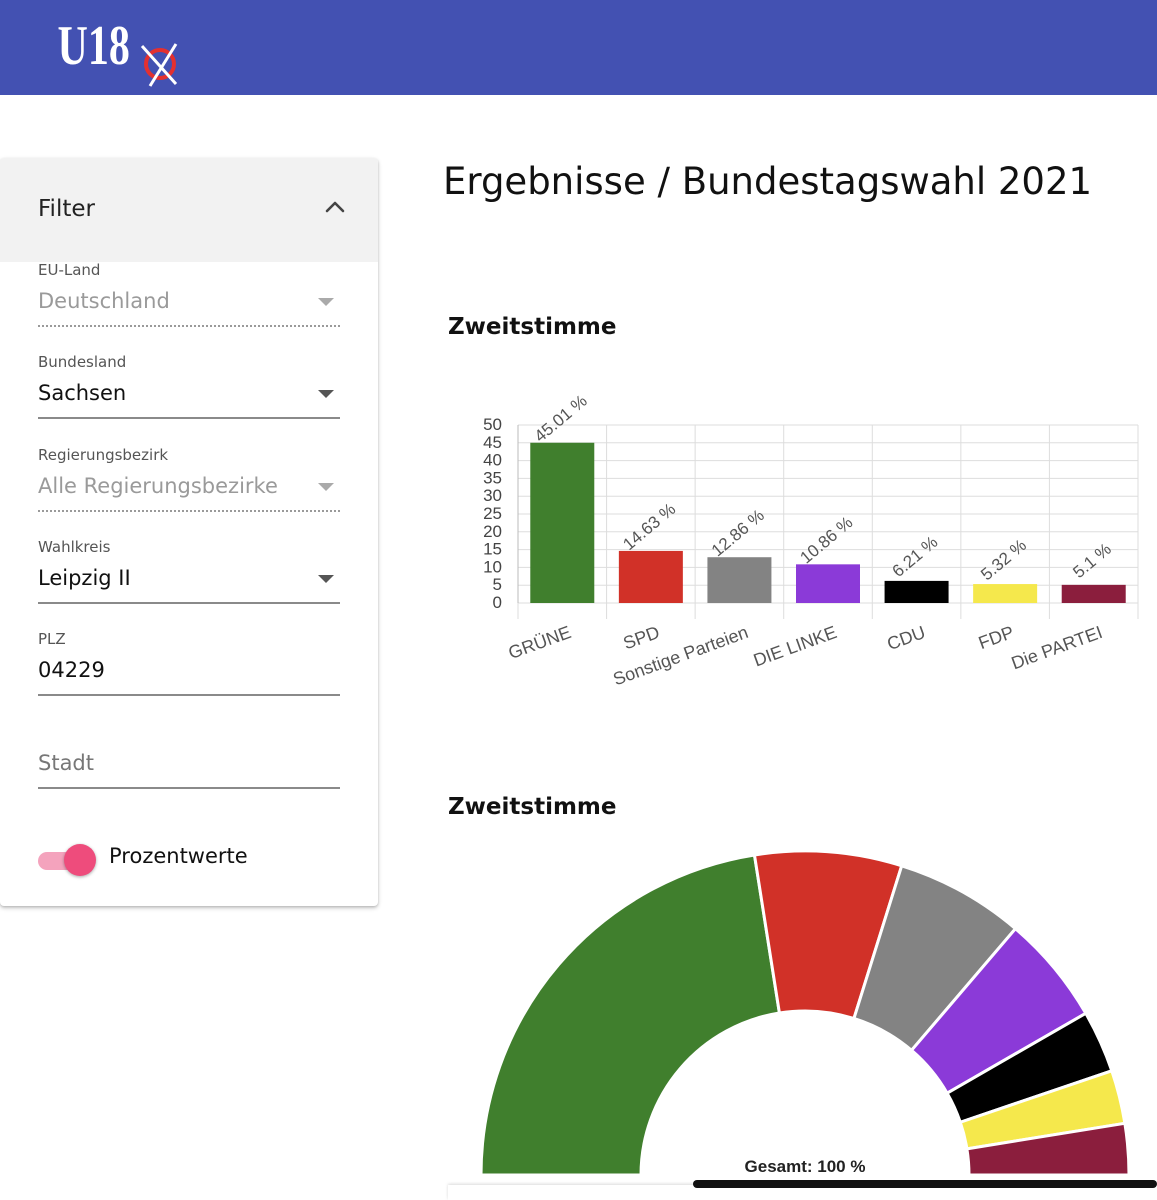 The image size is (1157, 1200). What do you see at coordinates (189, 296) in the screenshot?
I see `eu-land-select: EU-Land Deutschland` at bounding box center [189, 296].